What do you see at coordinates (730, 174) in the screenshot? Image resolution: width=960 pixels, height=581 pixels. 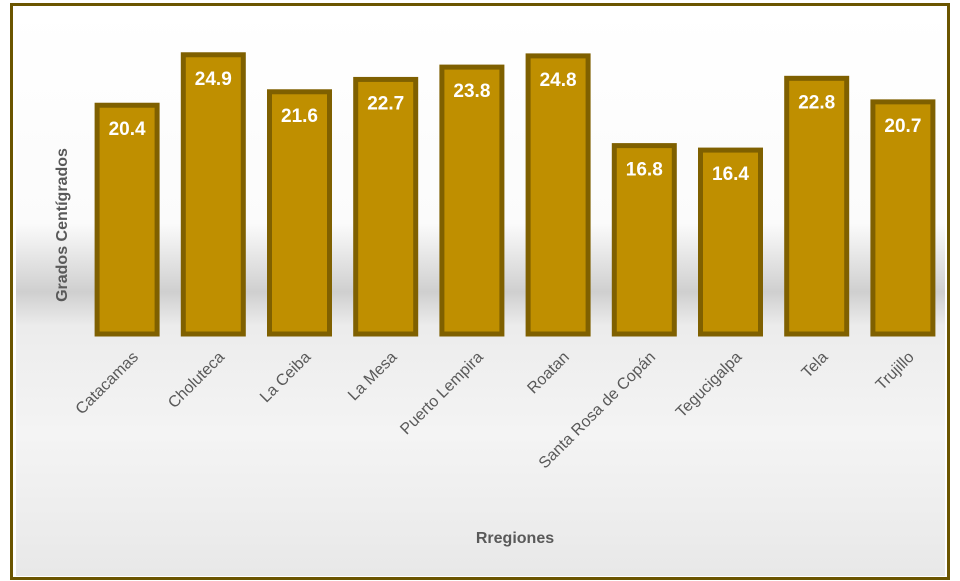 I see `data-label: 16.4` at bounding box center [730, 174].